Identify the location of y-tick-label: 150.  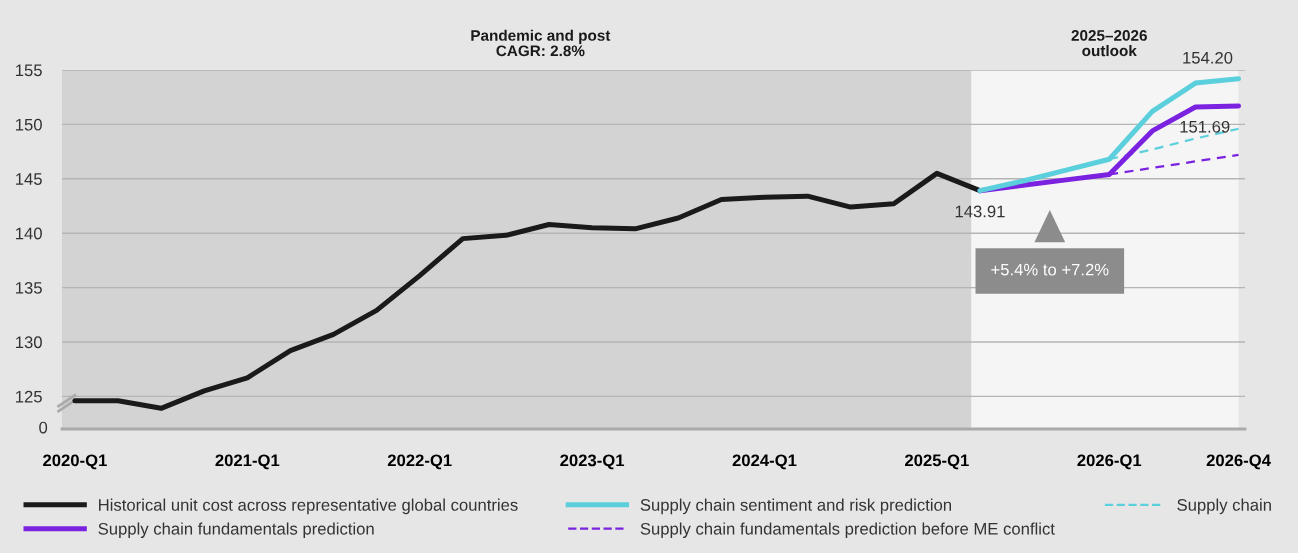
(29, 124).